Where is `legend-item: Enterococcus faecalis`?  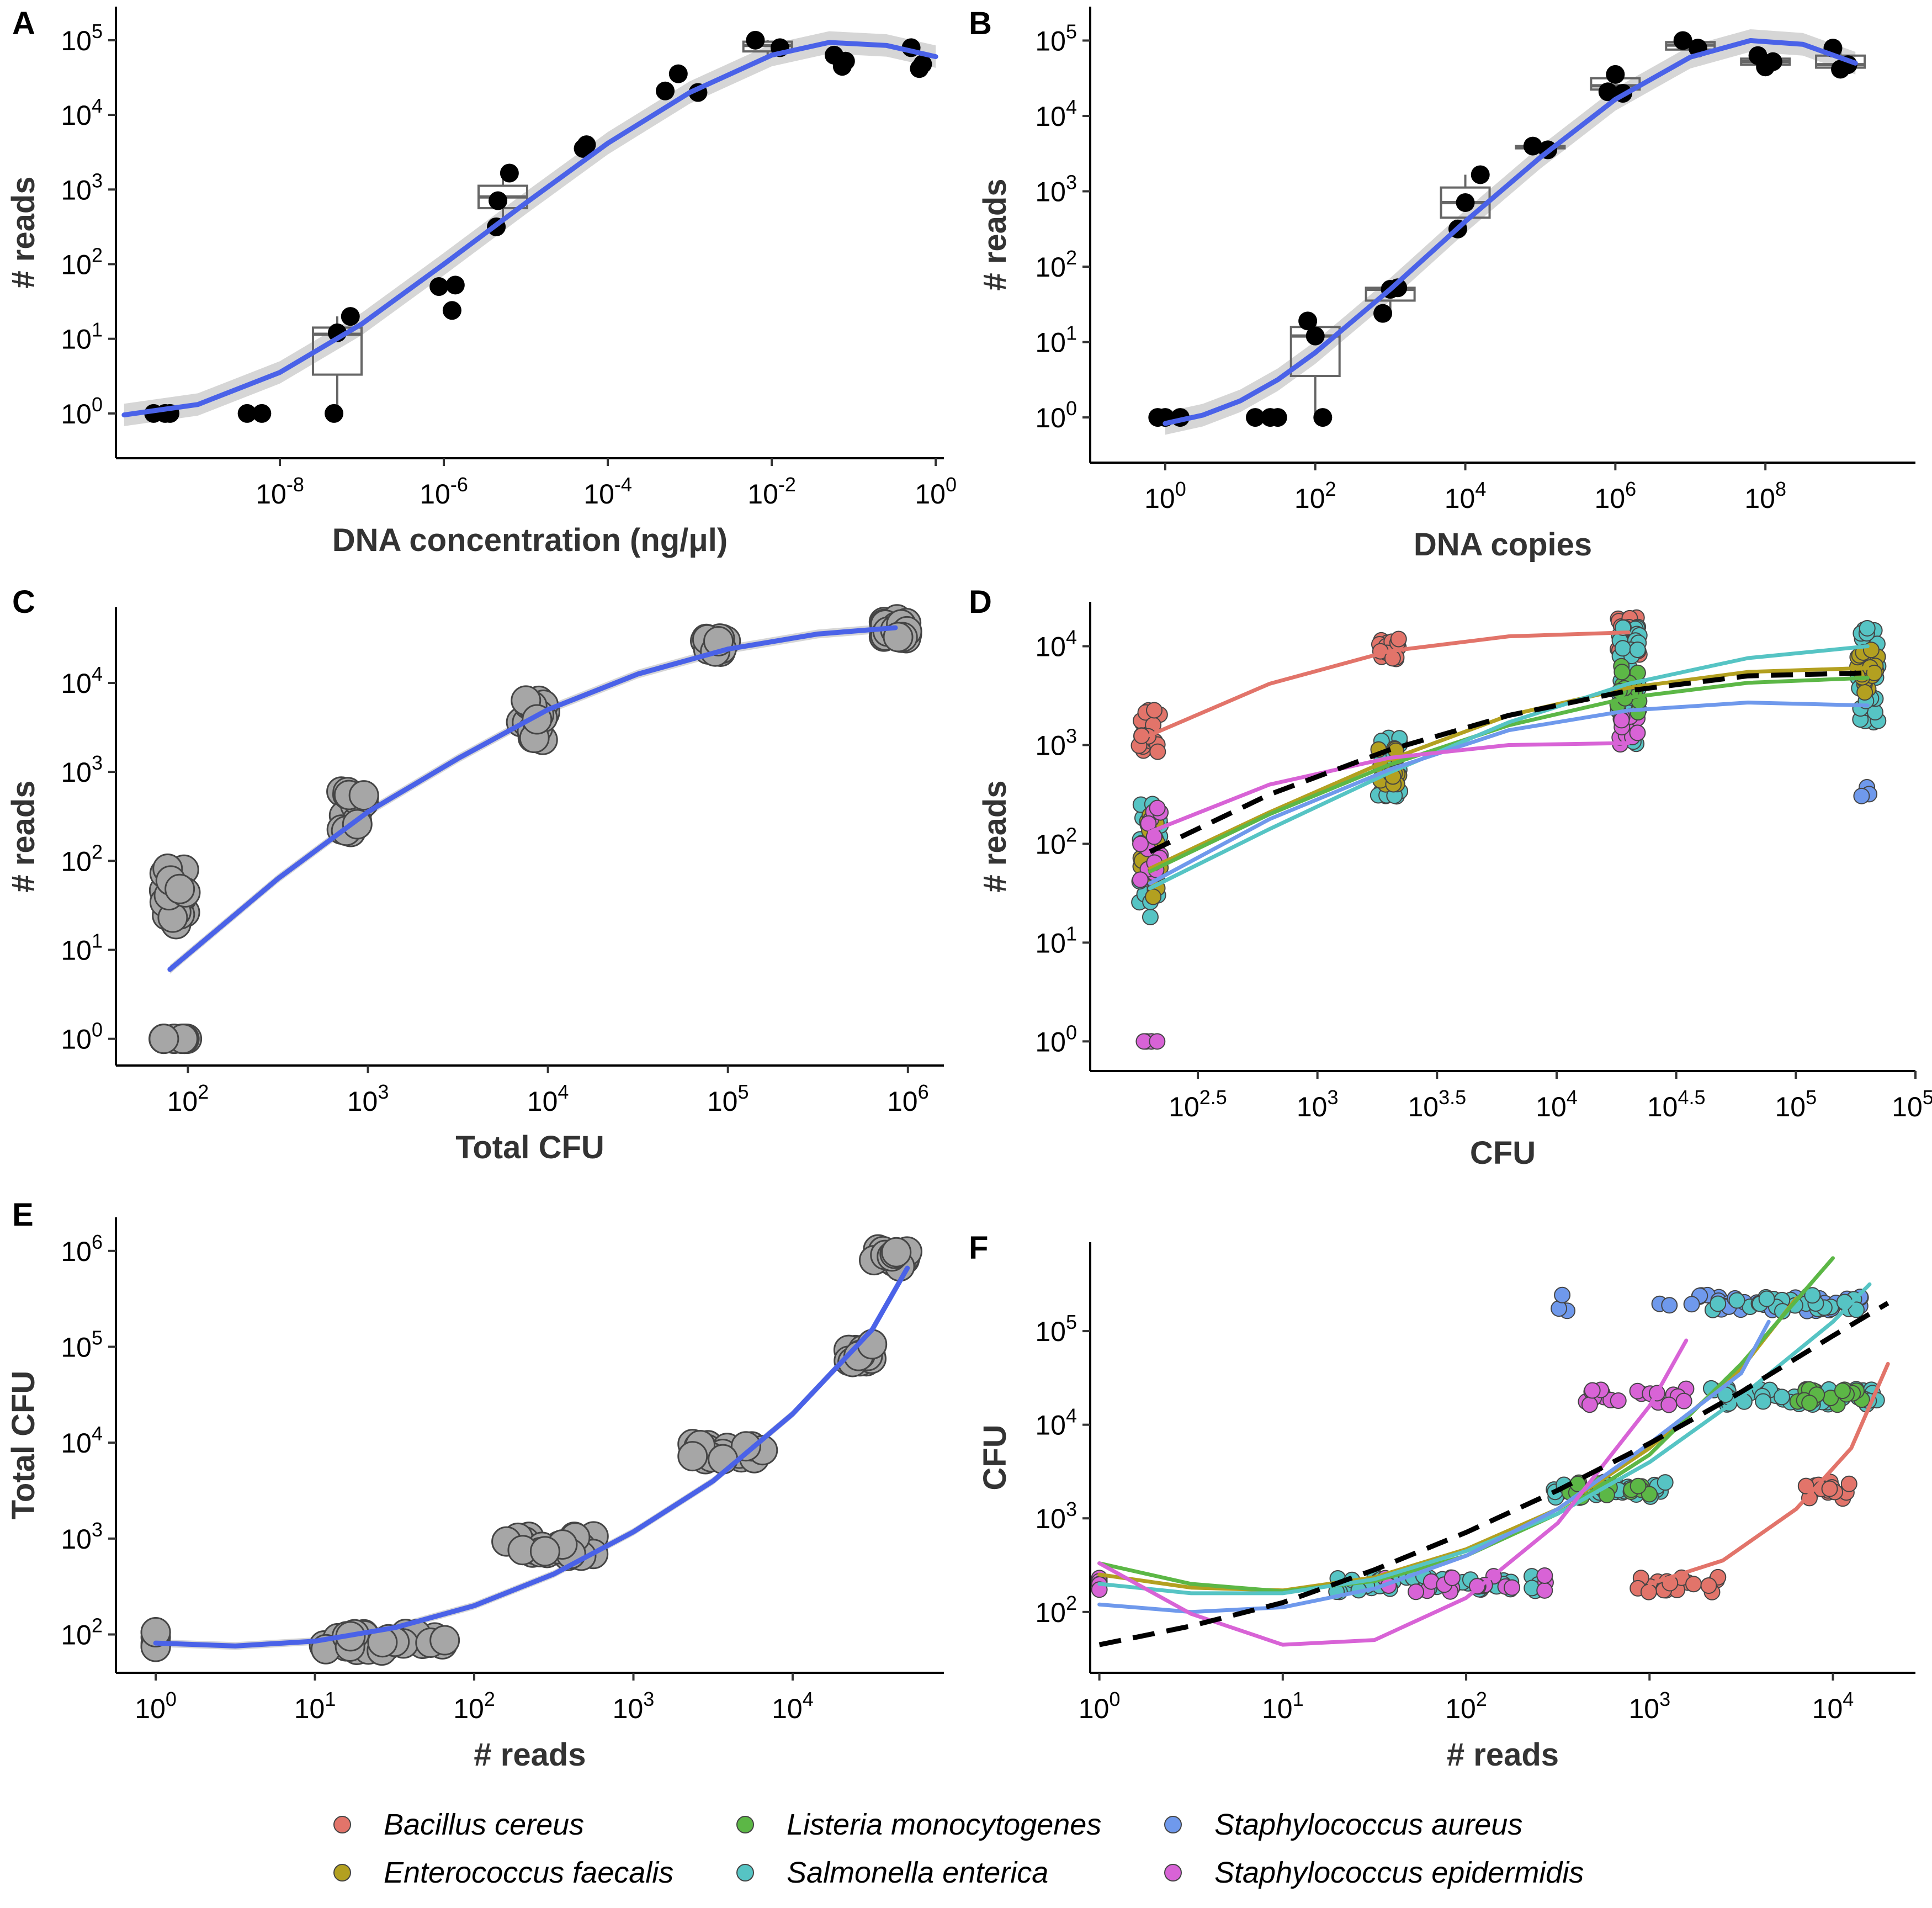
legend-item: Enterococcus faecalis is located at coordinates (503, 1872).